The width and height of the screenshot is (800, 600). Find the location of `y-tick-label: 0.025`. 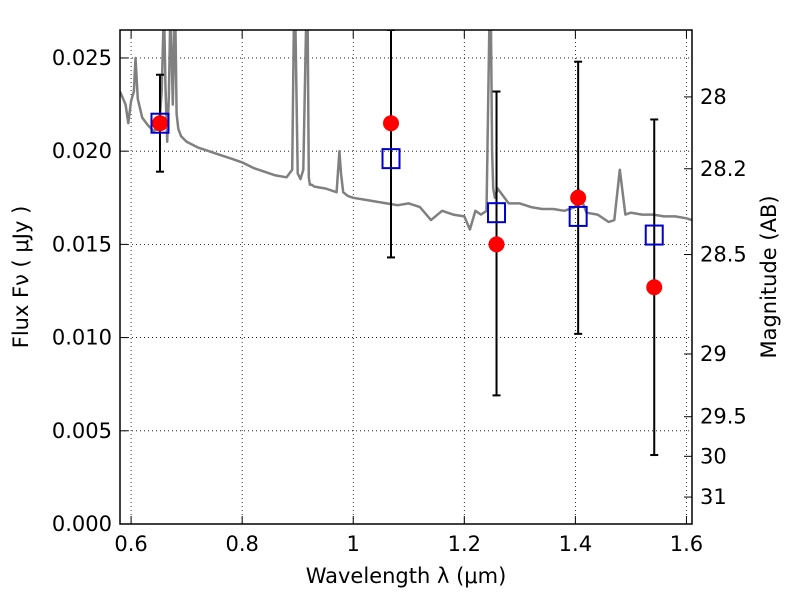

y-tick-label: 0.025 is located at coordinates (82, 58).